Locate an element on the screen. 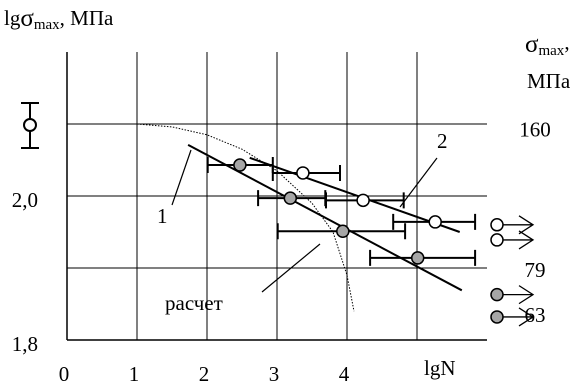 The width and height of the screenshot is (579, 385). x-label: lgN is located at coordinates (440, 368).